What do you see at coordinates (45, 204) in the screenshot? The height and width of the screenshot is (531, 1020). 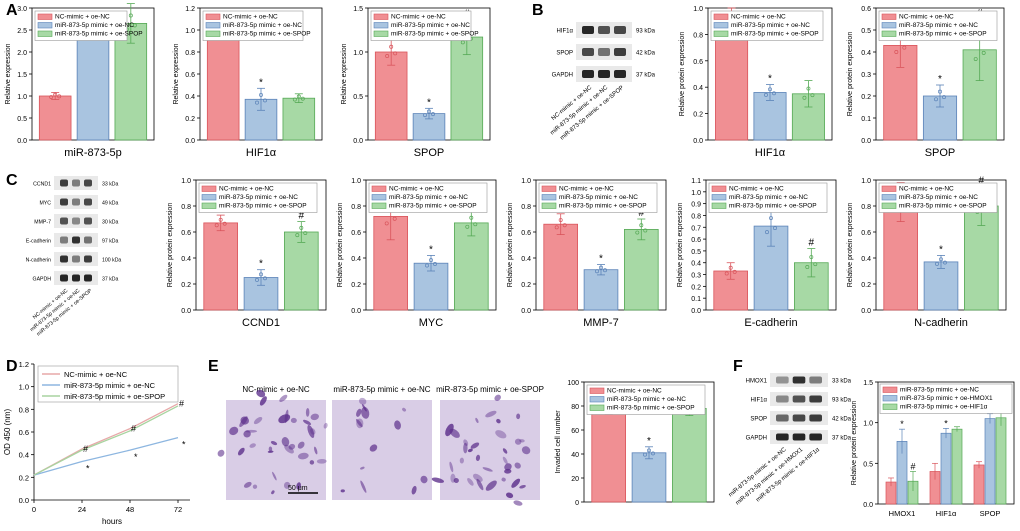 I see `blot-label: MYC` at bounding box center [45, 204].